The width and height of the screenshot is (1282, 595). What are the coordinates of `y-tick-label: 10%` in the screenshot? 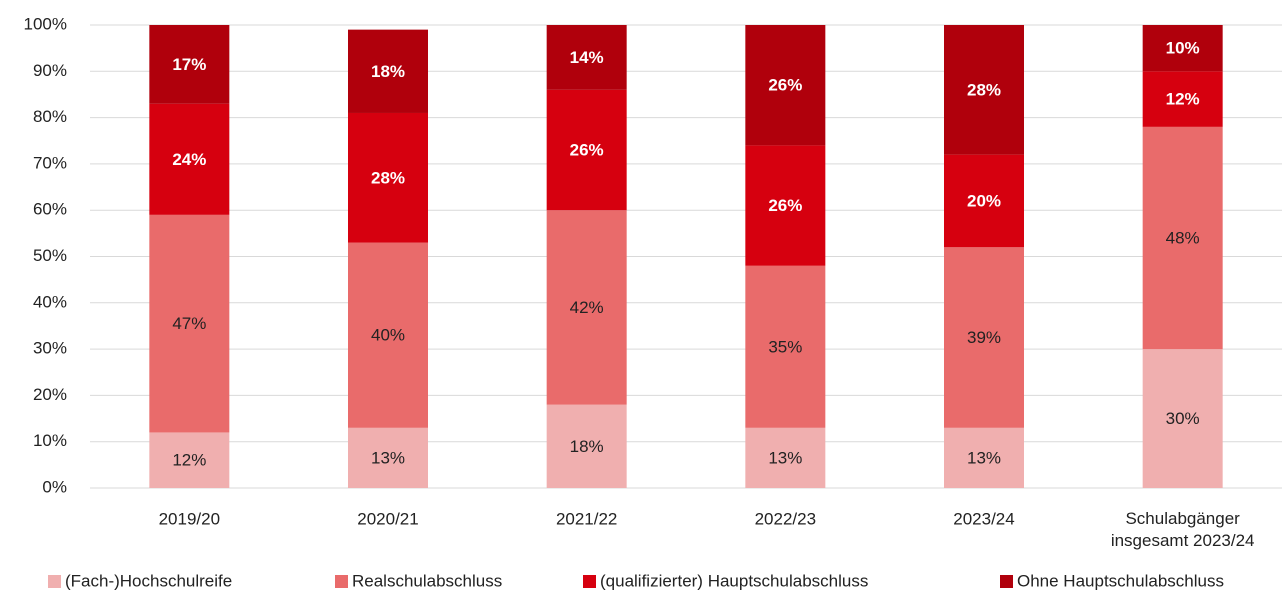 It's located at (50, 440).